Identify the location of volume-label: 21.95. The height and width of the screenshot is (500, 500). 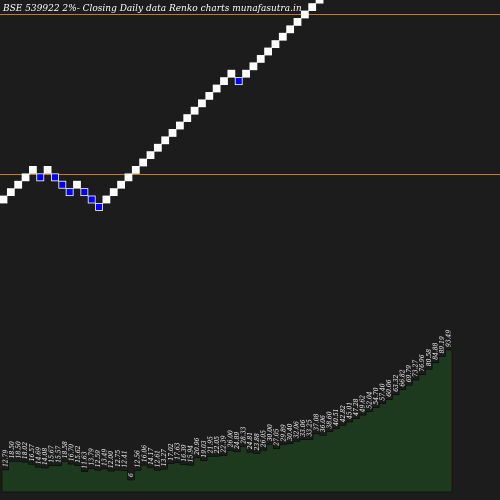
(211, 445).